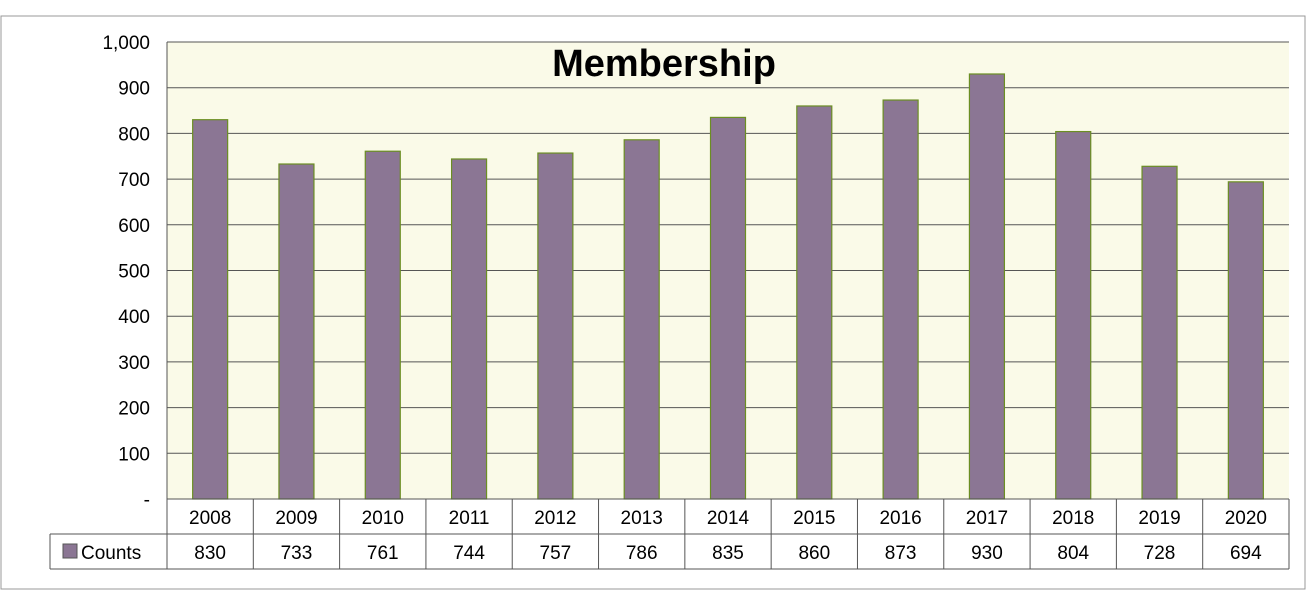  I want to click on data-table-value: 761, so click(383, 553).